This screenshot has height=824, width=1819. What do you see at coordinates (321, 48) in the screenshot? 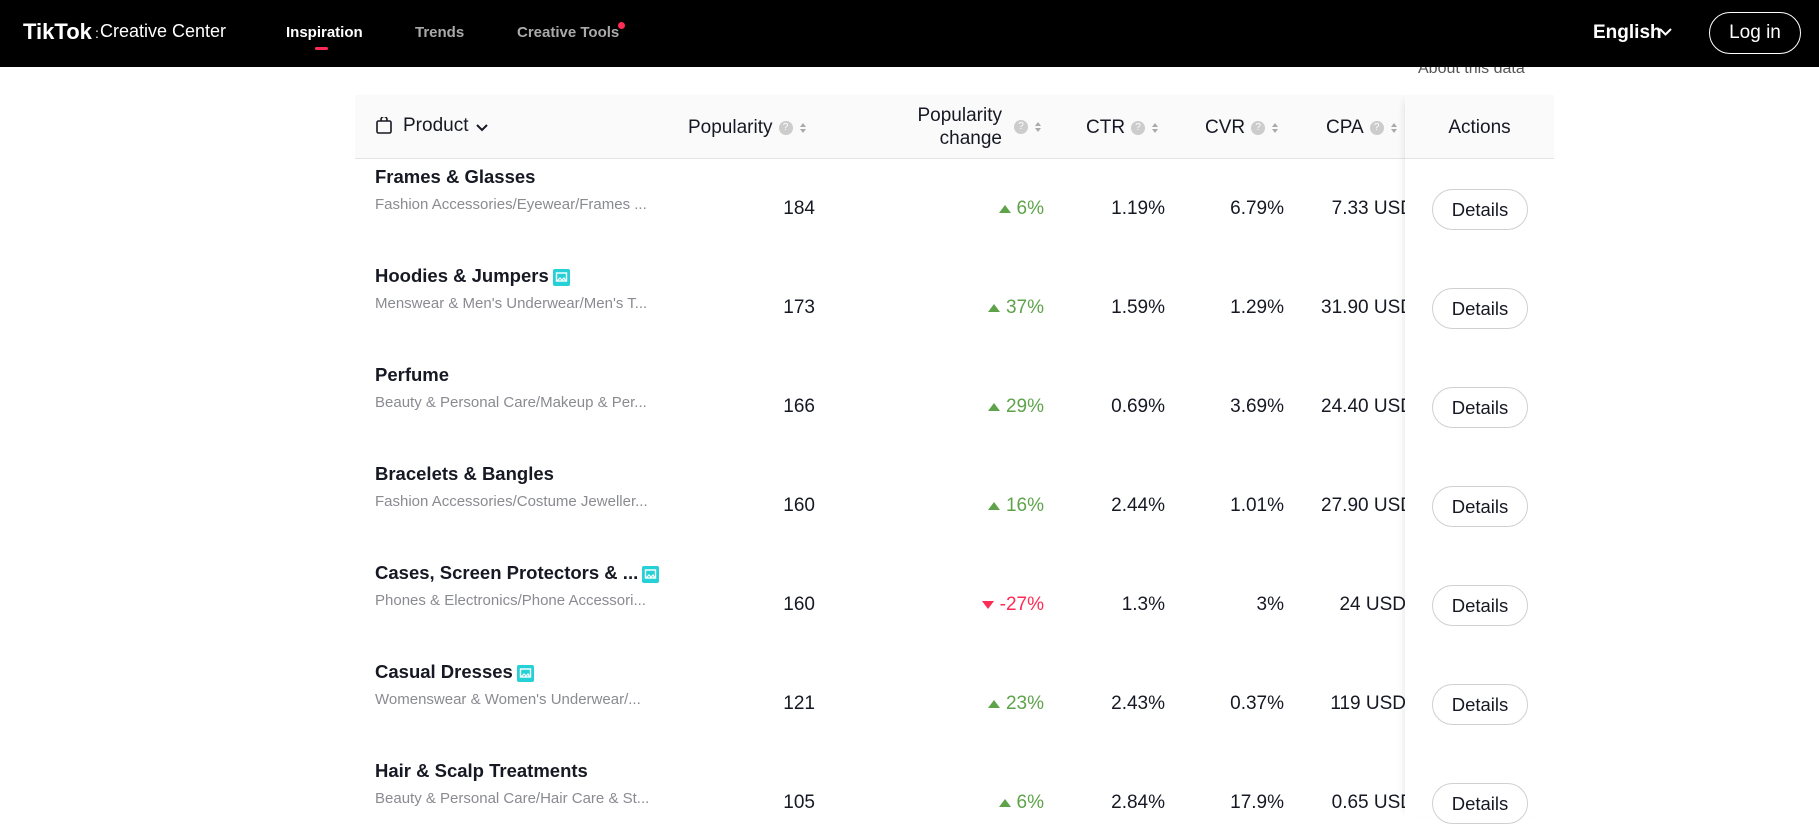
I see `nav-indicator` at bounding box center [321, 48].